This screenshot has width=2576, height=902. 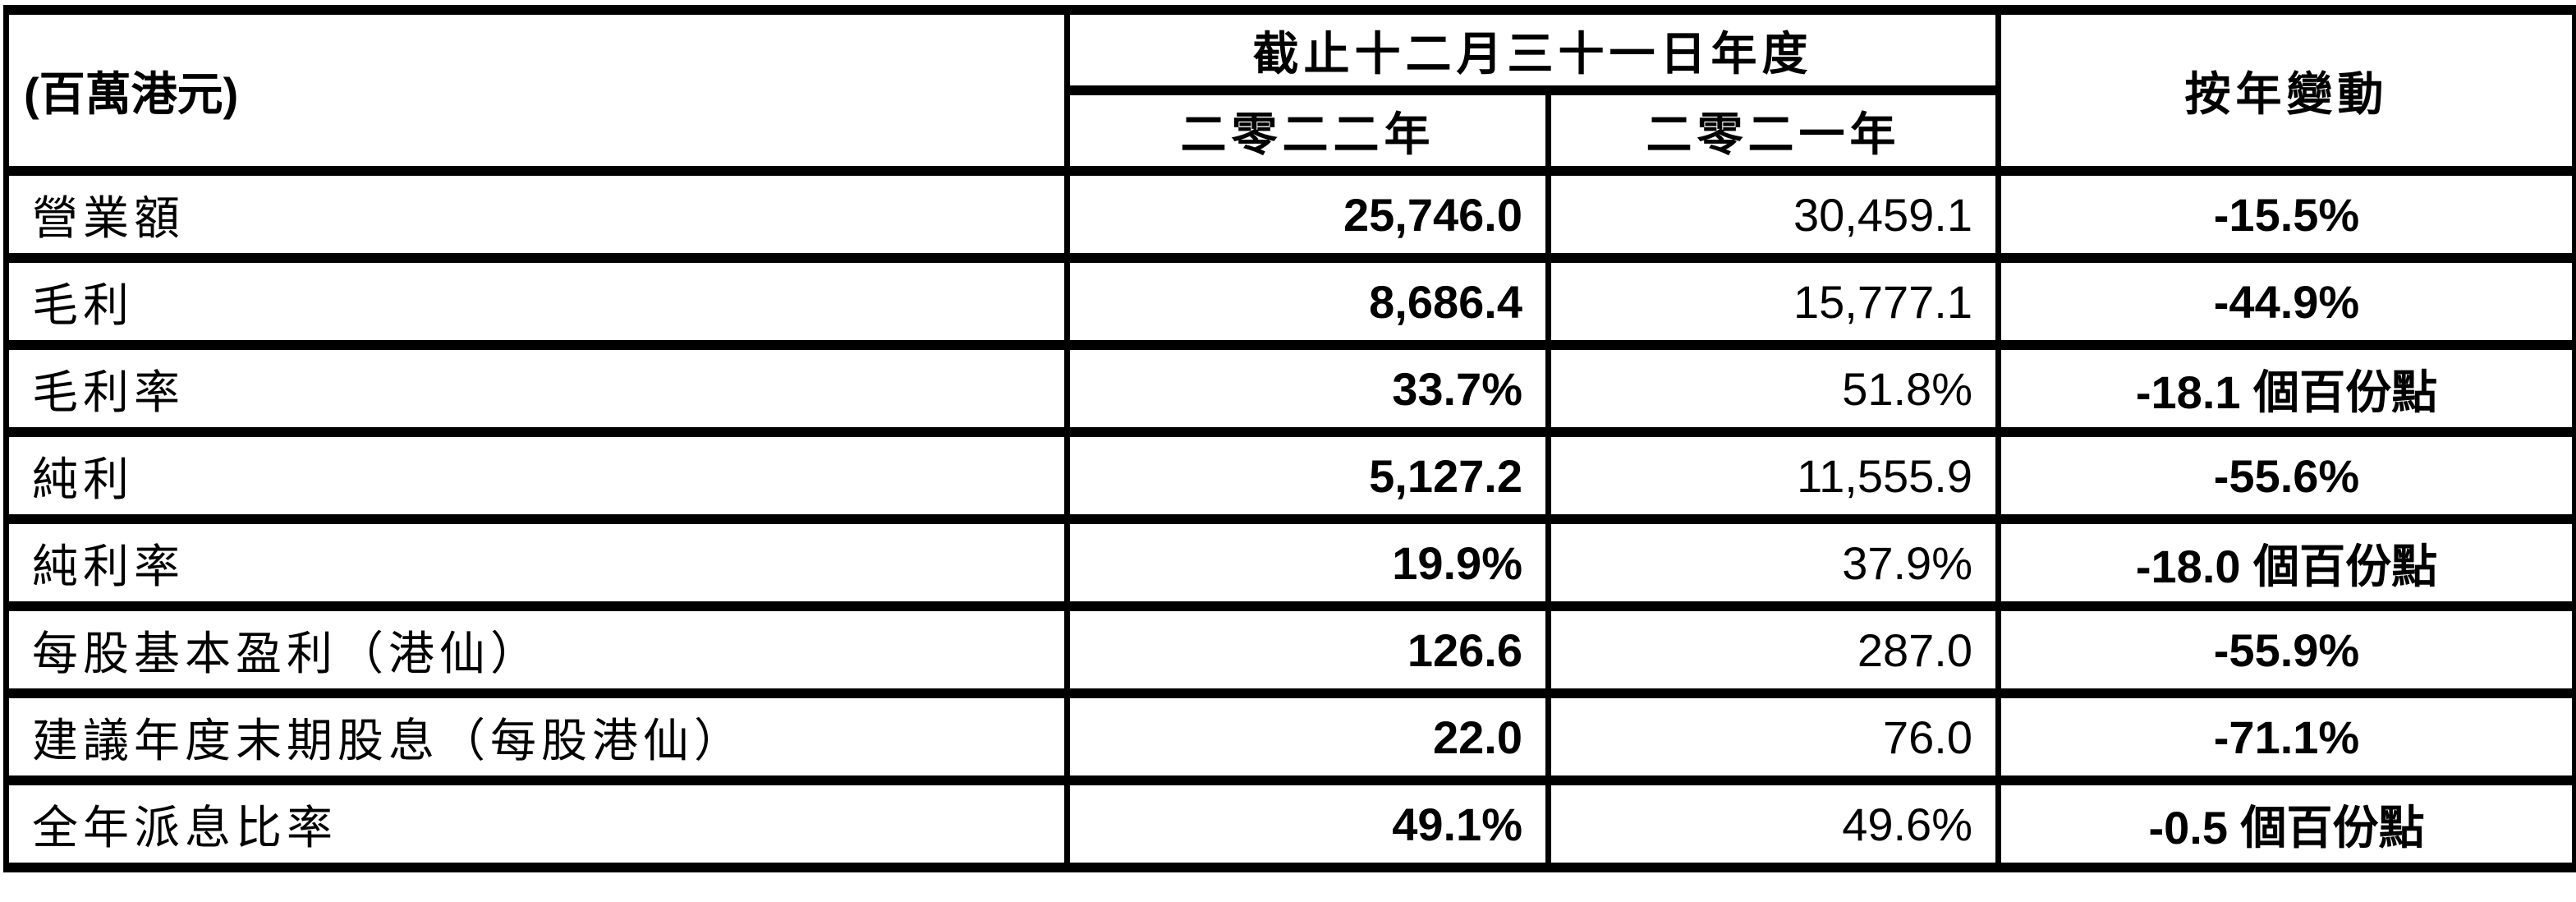 What do you see at coordinates (536, 388) in the screenshot?
I see `row-label: 毛利率` at bounding box center [536, 388].